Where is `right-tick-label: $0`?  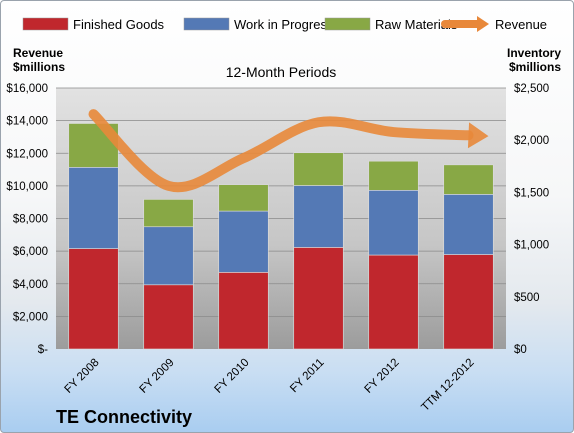 right-tick-label: $0 is located at coordinates (520, 350).